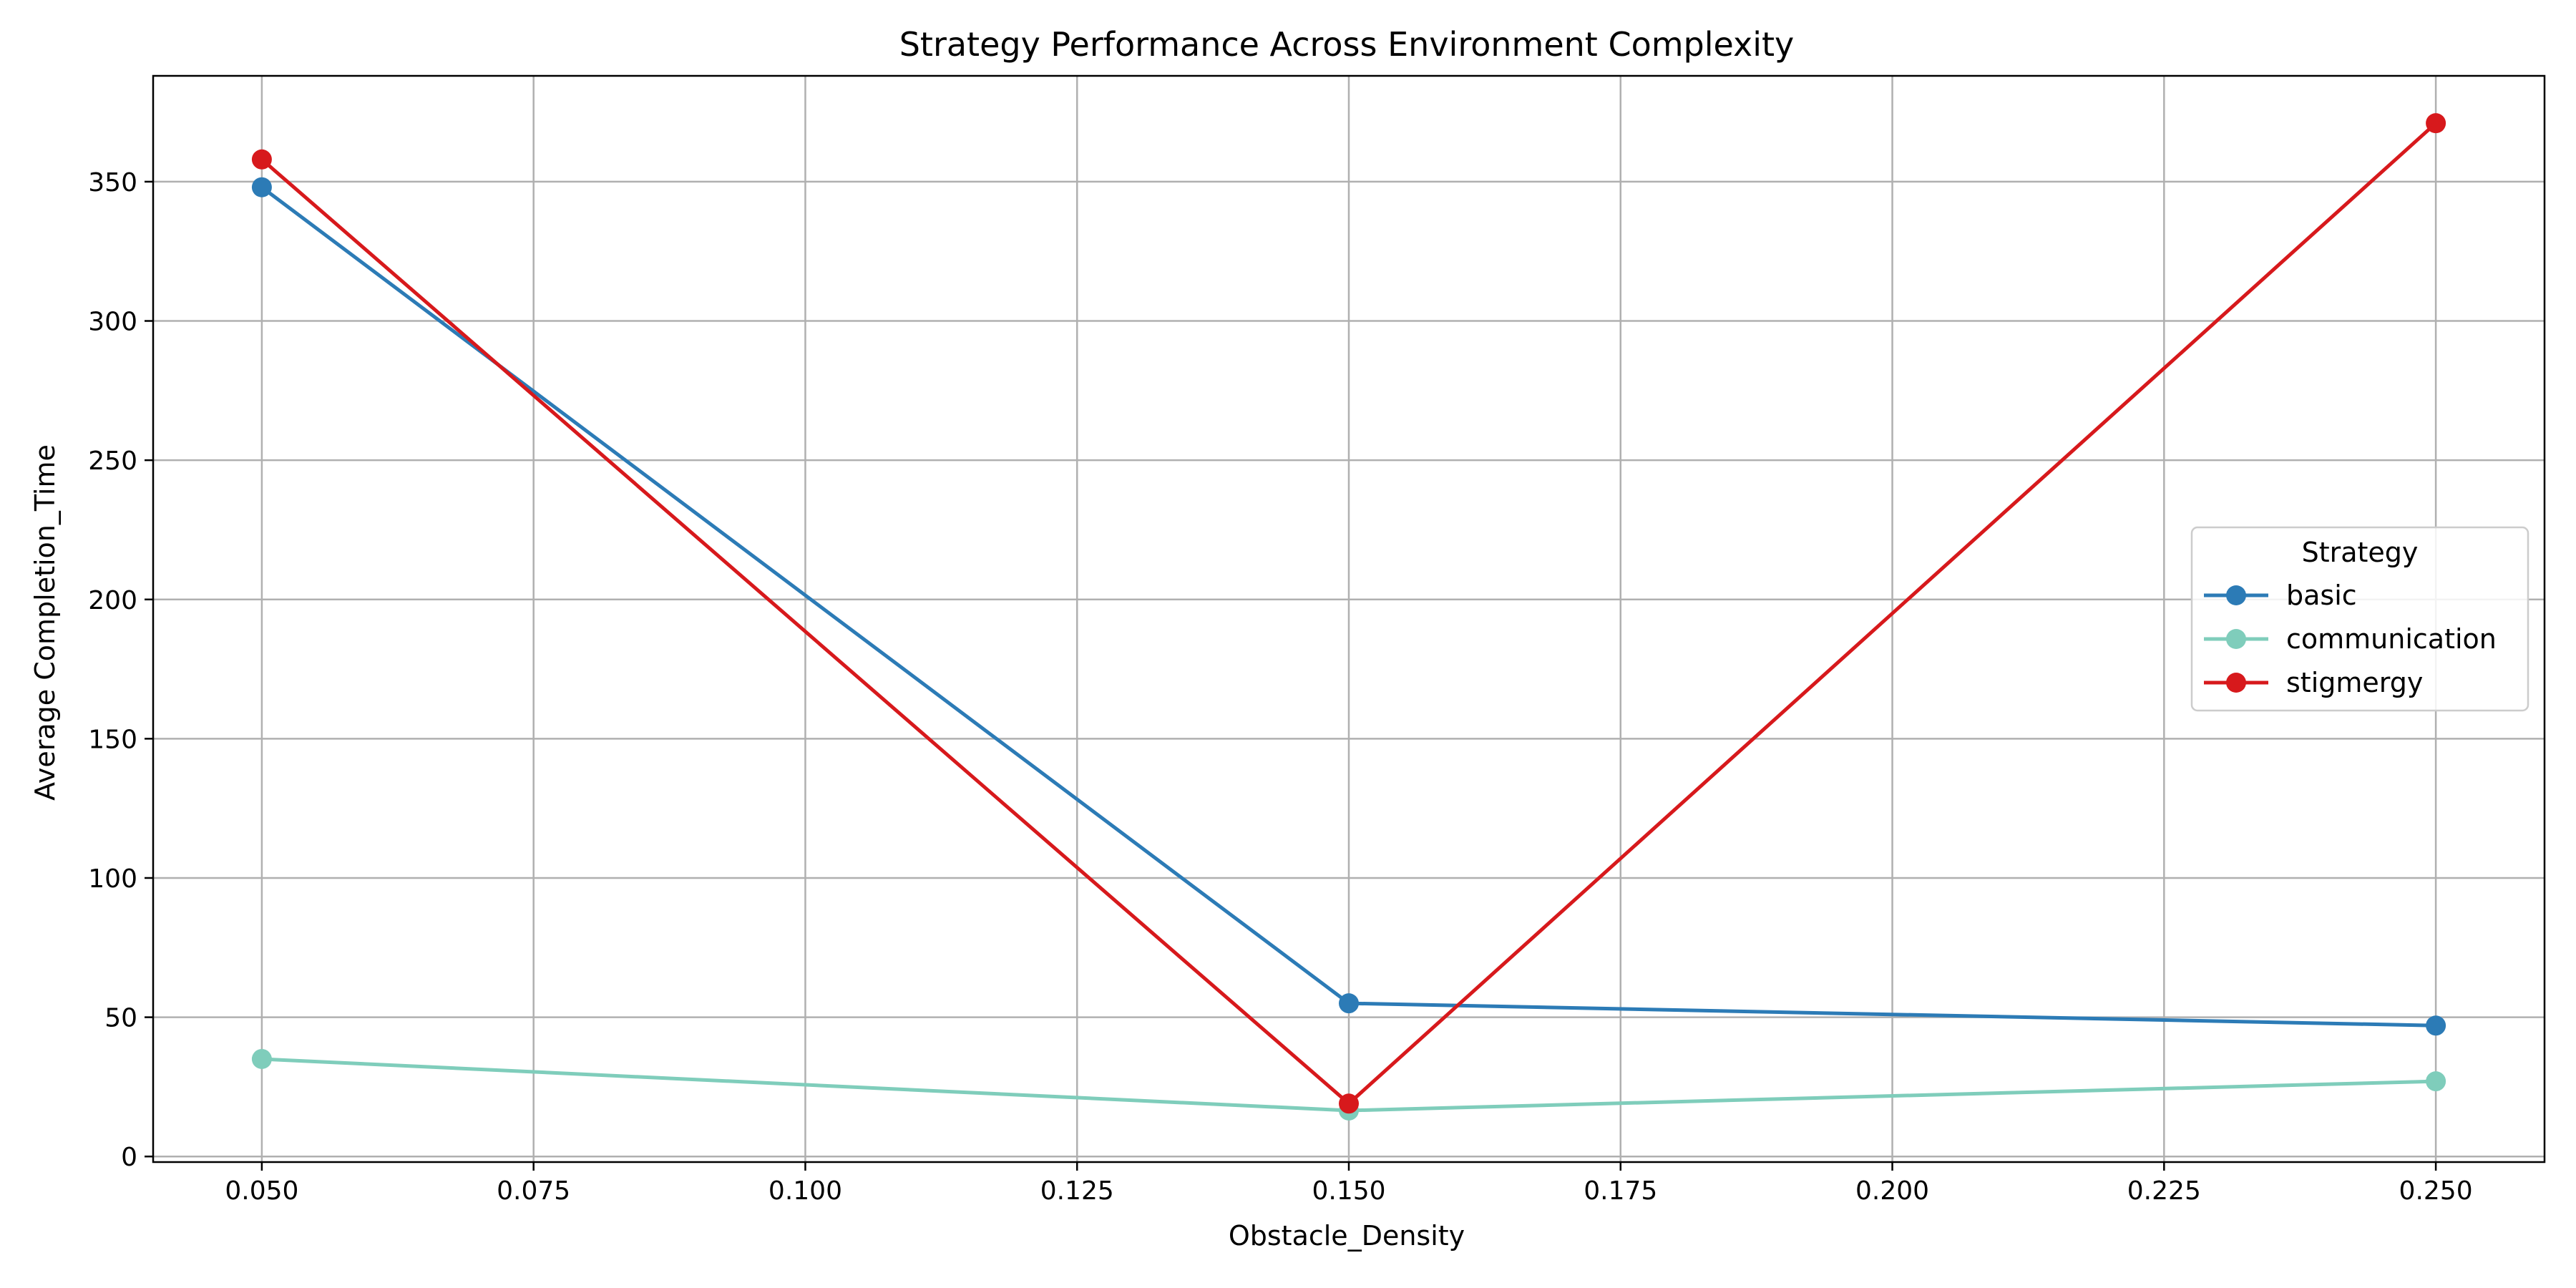 Image resolution: width=2576 pixels, height=1288 pixels. What do you see at coordinates (261, 1191) in the screenshot?
I see `x-tick-label: 0.050` at bounding box center [261, 1191].